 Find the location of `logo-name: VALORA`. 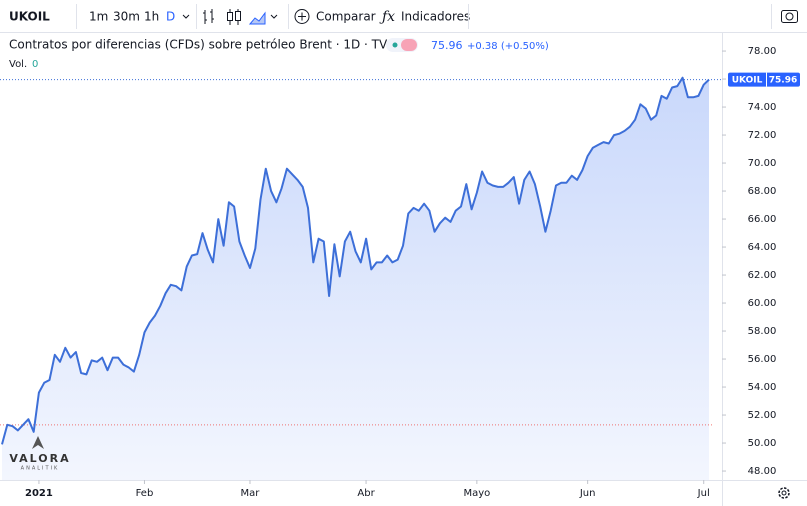

logo-name: VALORA is located at coordinates (39, 458).